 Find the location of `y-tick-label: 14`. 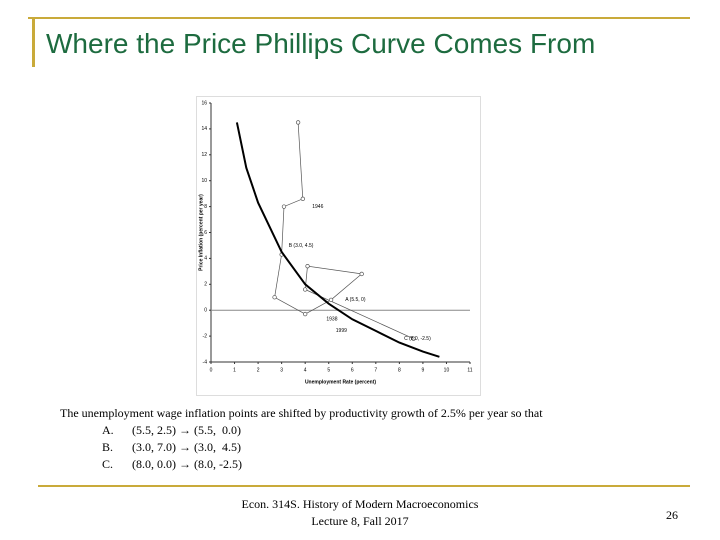

y-tick-label: 14 is located at coordinates (204, 129).